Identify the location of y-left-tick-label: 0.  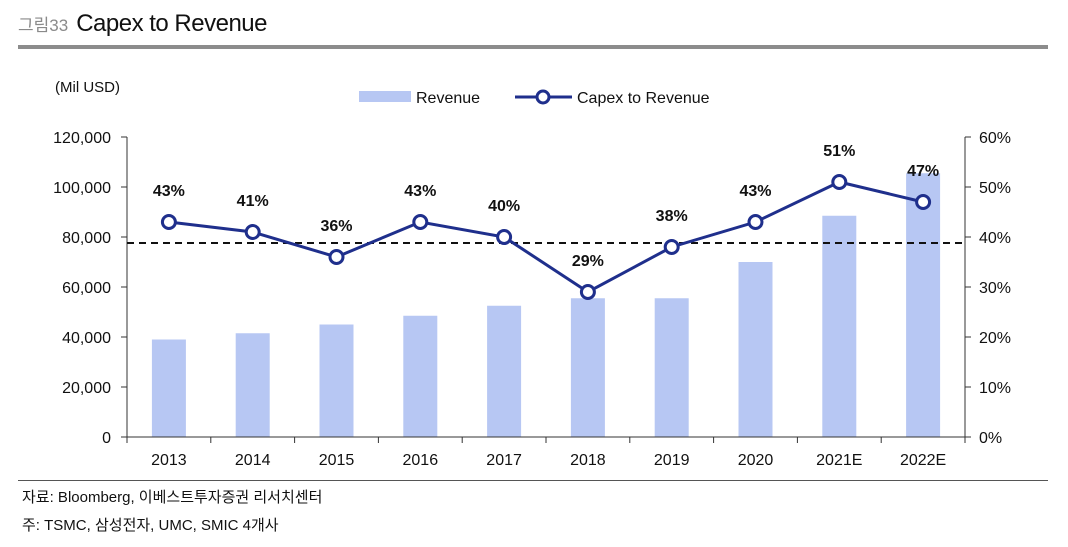
(106, 438).